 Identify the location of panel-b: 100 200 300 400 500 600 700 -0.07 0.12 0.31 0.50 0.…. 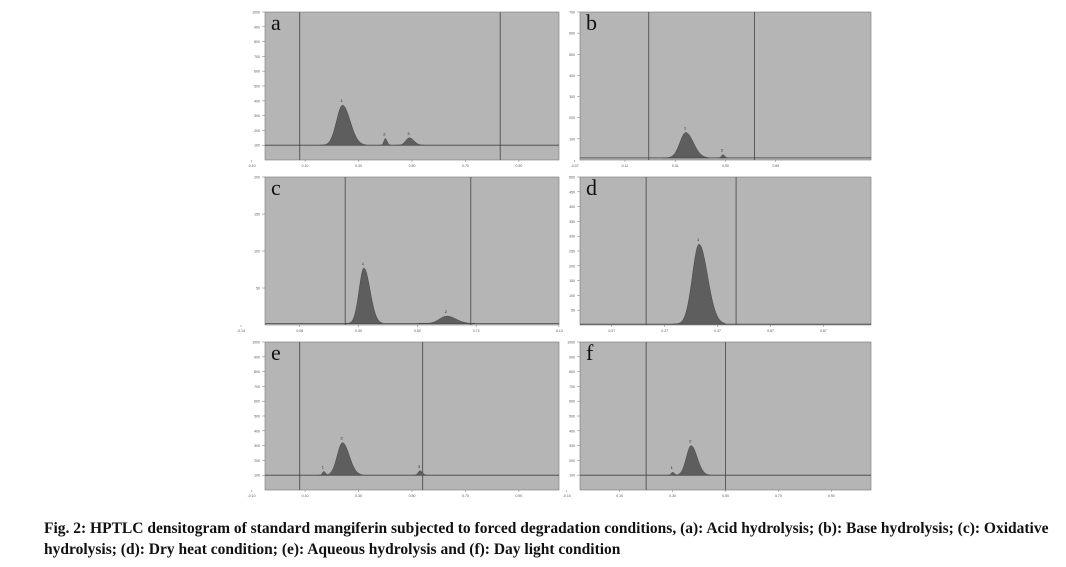
(720, 89).